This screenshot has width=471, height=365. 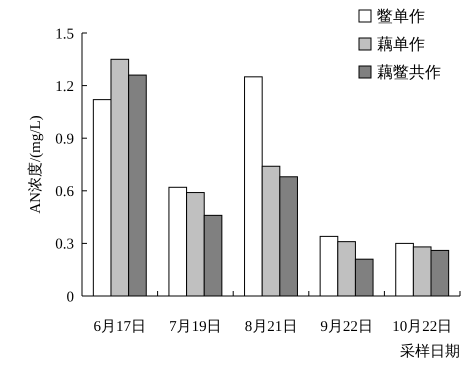 I want to click on y-tick-label: 0, so click(x=70, y=297).